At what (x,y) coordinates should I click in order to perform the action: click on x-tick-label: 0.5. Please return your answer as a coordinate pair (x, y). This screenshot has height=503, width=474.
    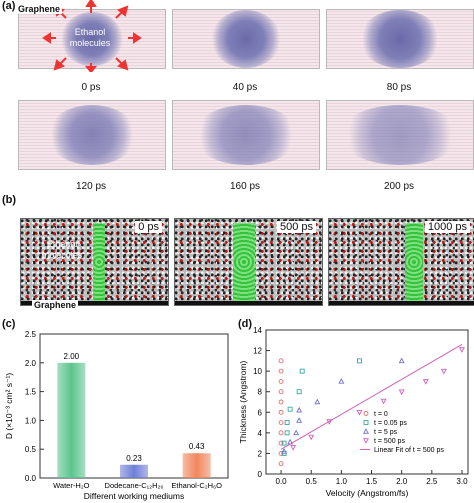
    Looking at the image, I should click on (312, 481).